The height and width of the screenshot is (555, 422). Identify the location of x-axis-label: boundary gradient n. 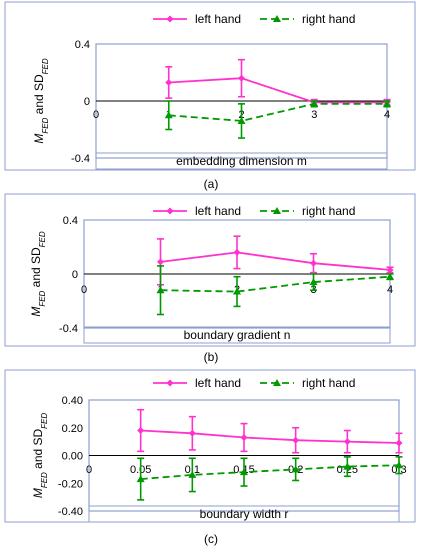
(237, 335).